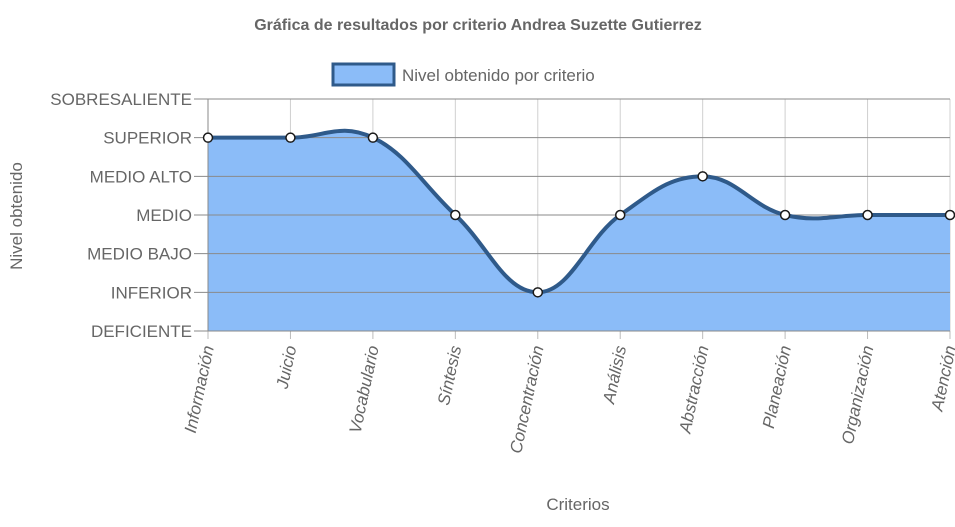 This screenshot has height=527, width=955. I want to click on x-tick-label: Organización, so click(857, 395).